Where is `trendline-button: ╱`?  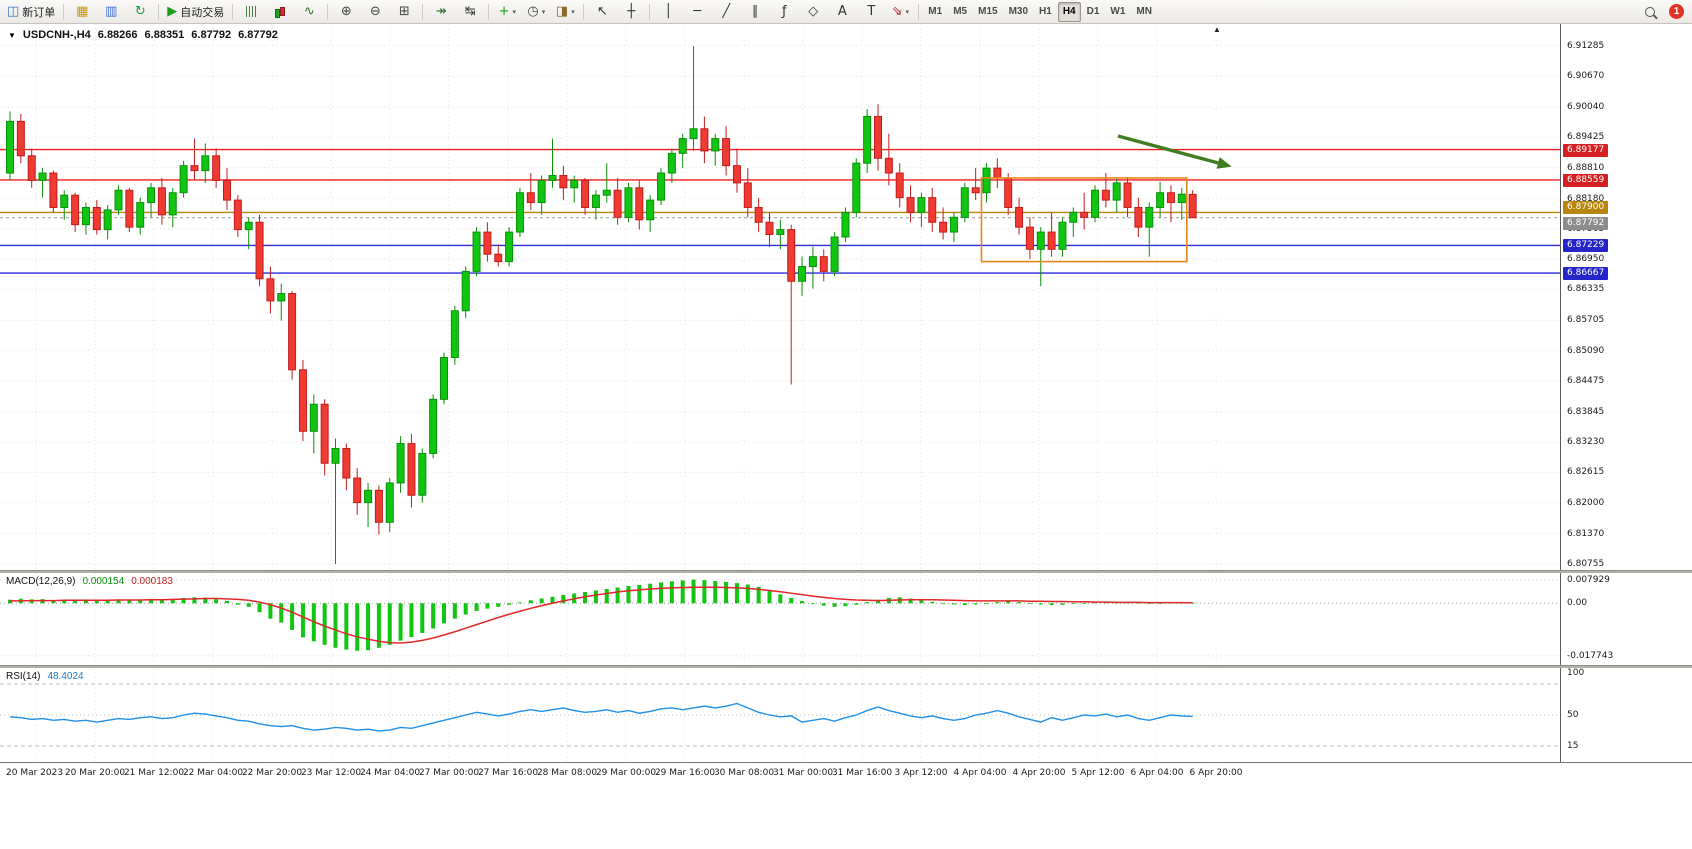 trendline-button: ╱ is located at coordinates (726, 12).